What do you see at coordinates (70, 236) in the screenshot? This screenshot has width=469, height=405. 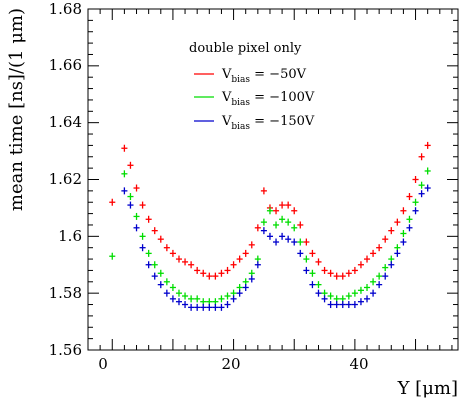 I see `y-tick-label-1.6: 1.6` at bounding box center [70, 236].